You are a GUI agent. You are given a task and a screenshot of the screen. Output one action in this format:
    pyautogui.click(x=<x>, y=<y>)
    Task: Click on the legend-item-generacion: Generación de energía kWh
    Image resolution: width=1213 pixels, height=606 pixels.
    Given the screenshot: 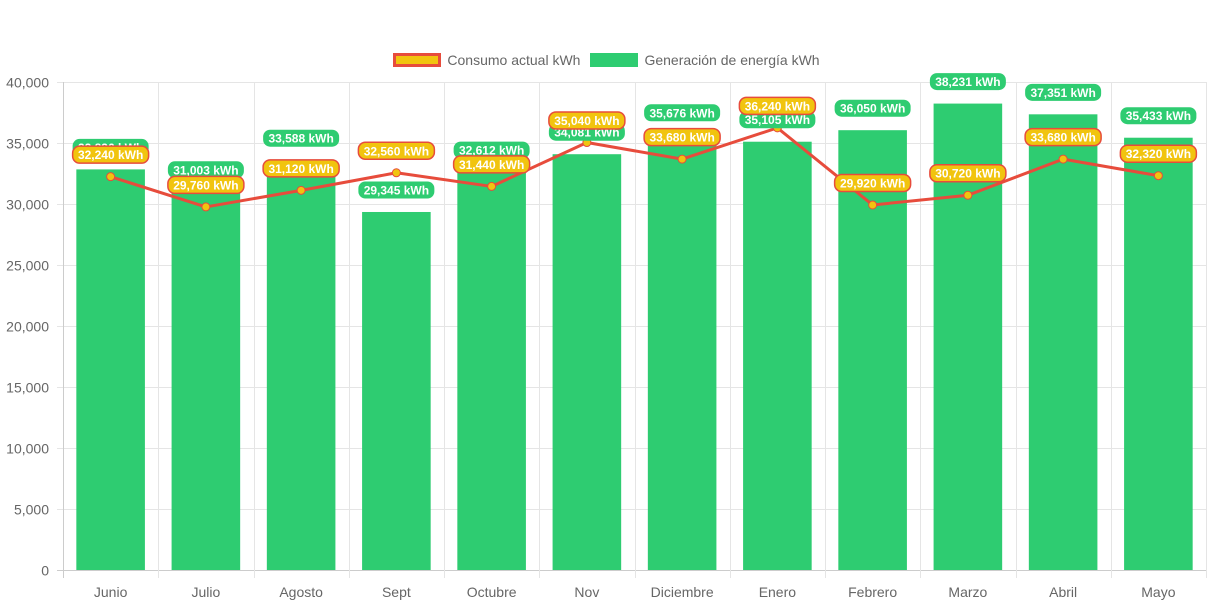 What is the action you would take?
    pyautogui.click(x=705, y=60)
    